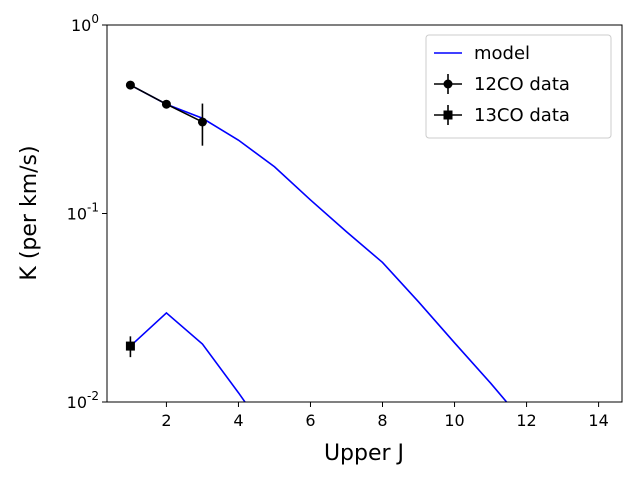 The height and width of the screenshot is (484, 640). Describe the element at coordinates (522, 84) in the screenshot. I see `legend-label: 12CO data` at that location.